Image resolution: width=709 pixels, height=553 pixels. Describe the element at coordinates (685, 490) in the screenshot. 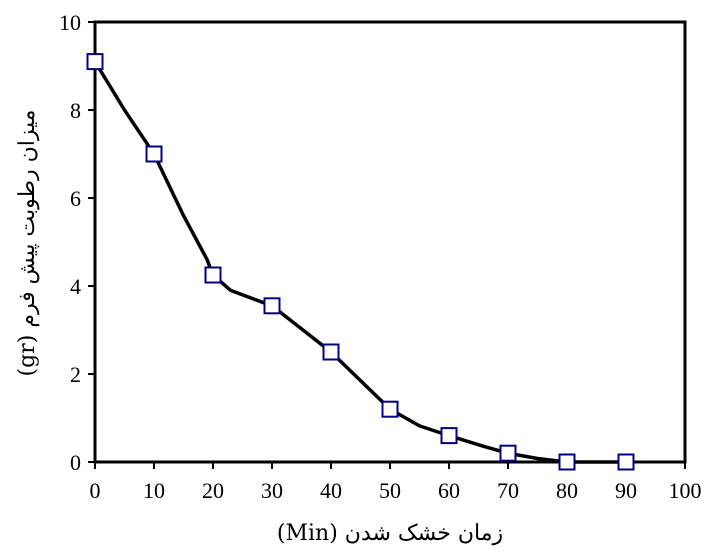

I see `x-tick-label: 100` at that location.